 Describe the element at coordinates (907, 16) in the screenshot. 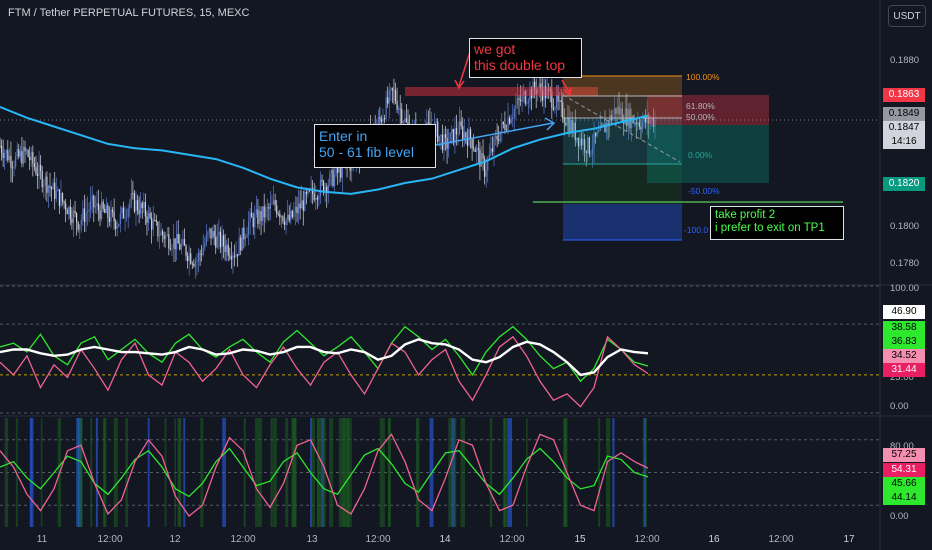

I see `currency-button: USDT` at that location.